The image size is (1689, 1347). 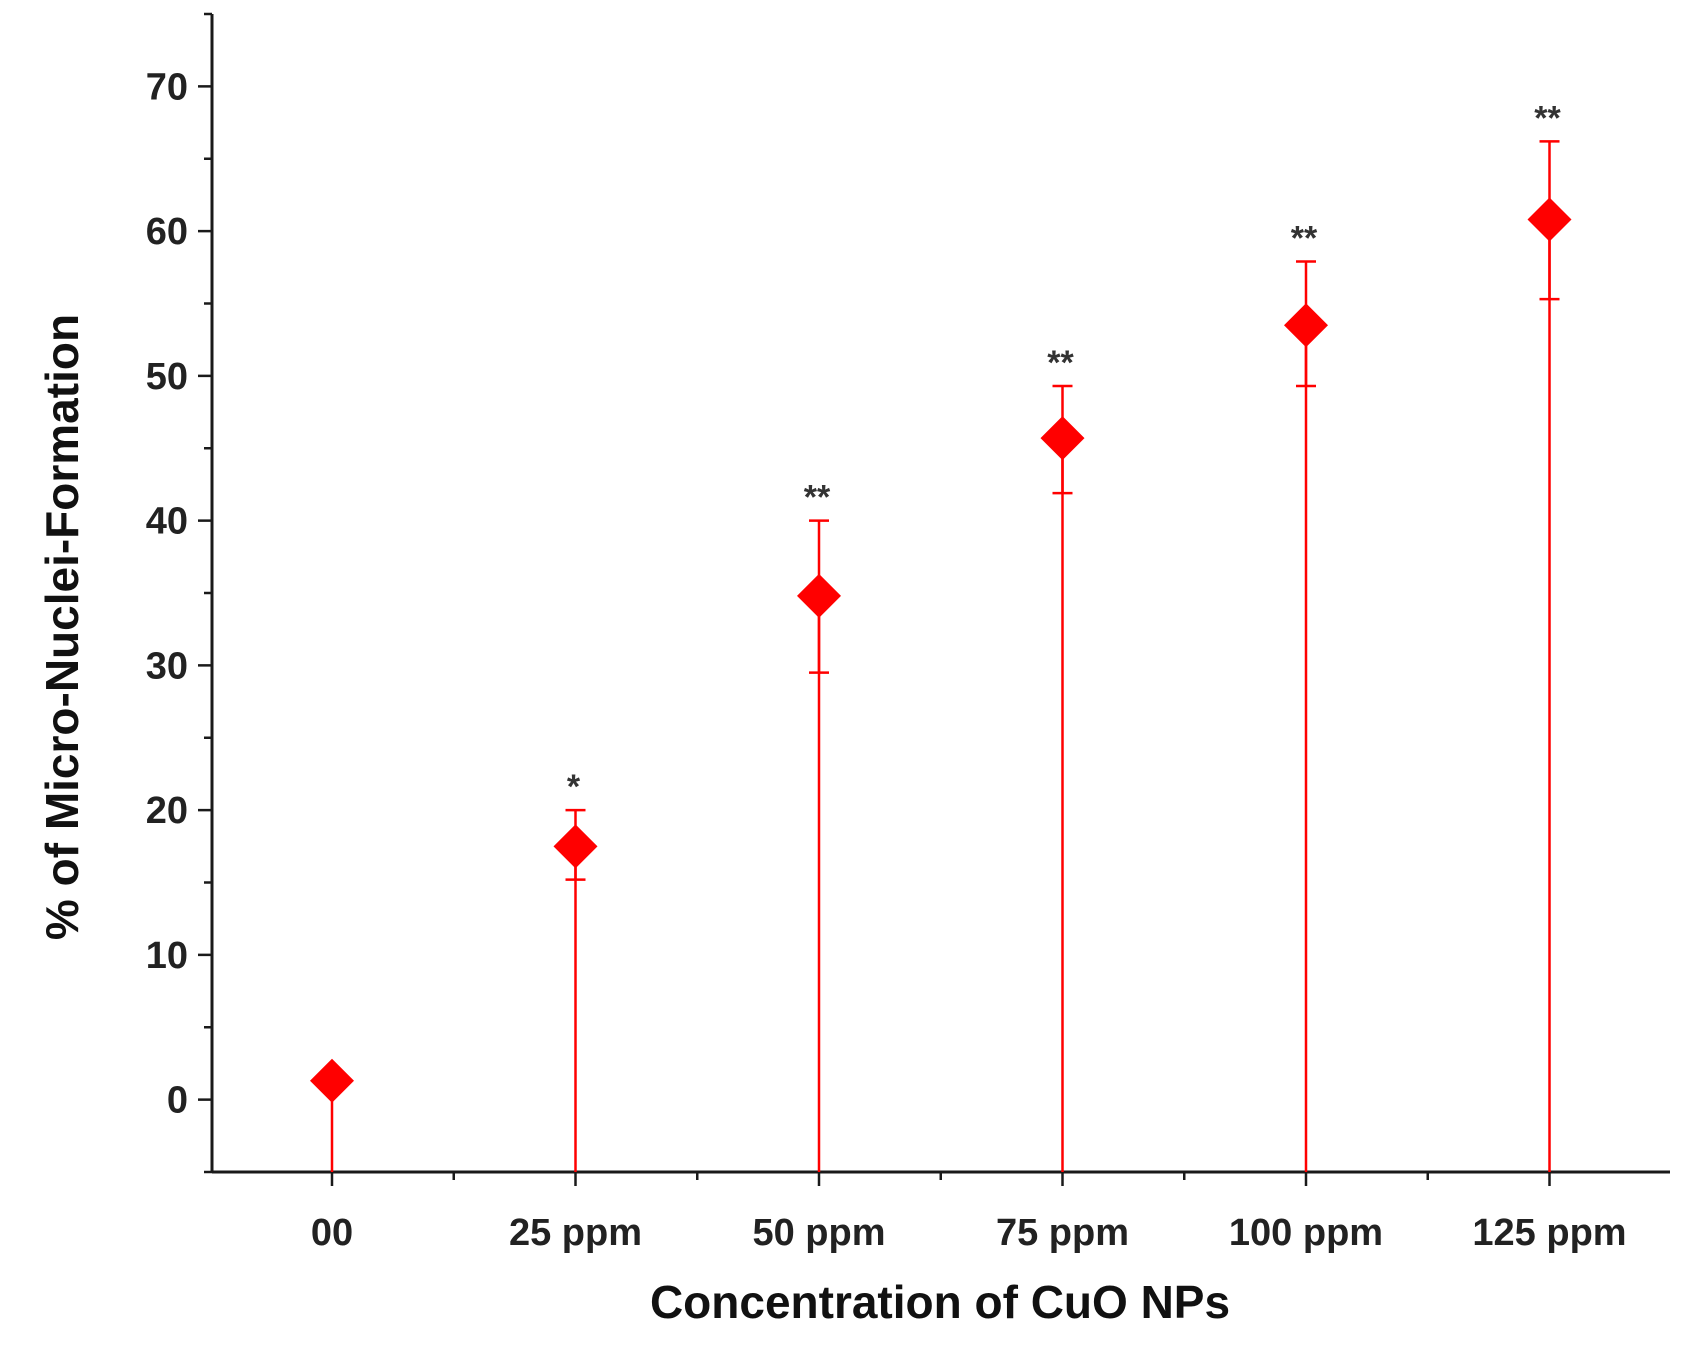 I want to click on y-tick-label: 40, so click(x=167, y=522).